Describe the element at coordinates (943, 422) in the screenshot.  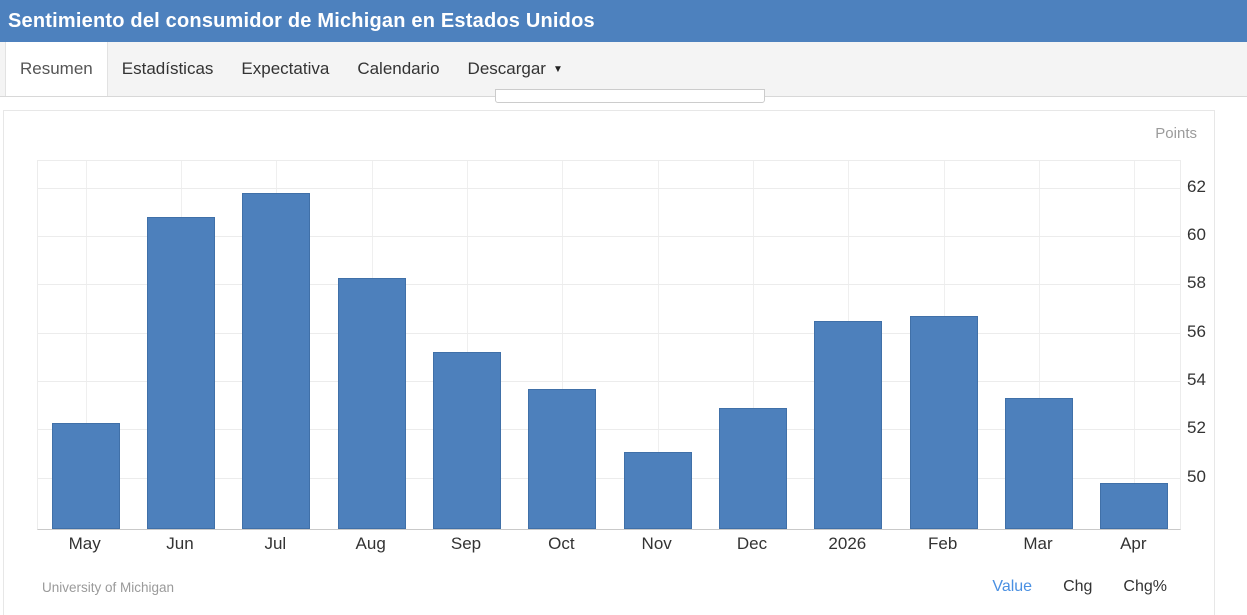
I see `bar-feb` at that location.